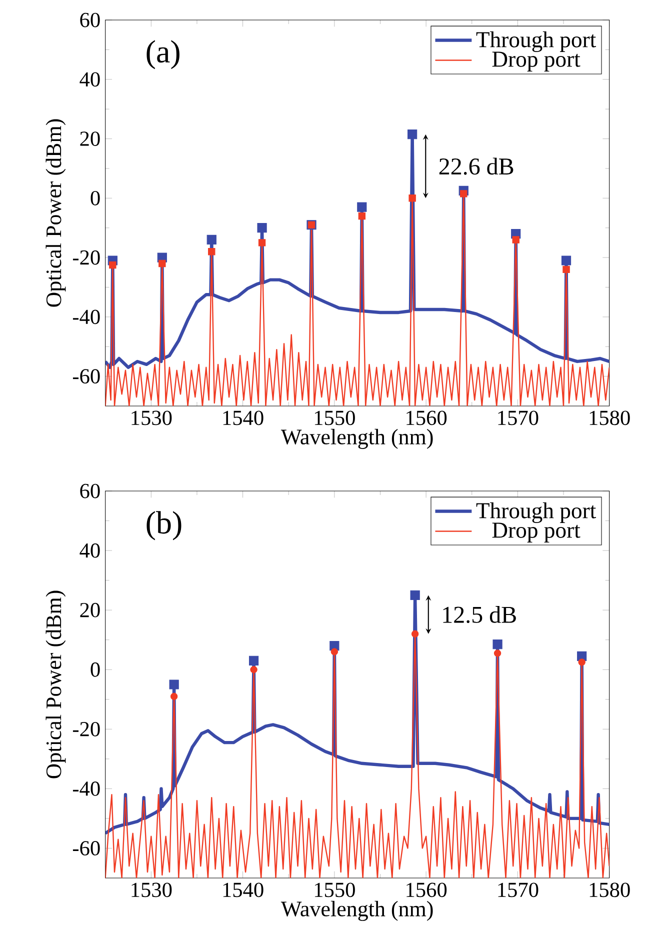  Describe the element at coordinates (164, 525) in the screenshot. I see `annotation: (b)` at that location.